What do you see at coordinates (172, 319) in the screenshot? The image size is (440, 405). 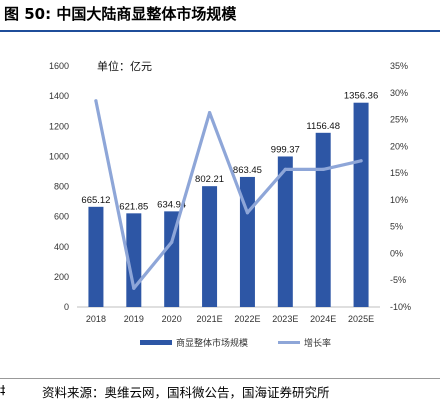 I see `x-tick-label: 2020` at bounding box center [172, 319].